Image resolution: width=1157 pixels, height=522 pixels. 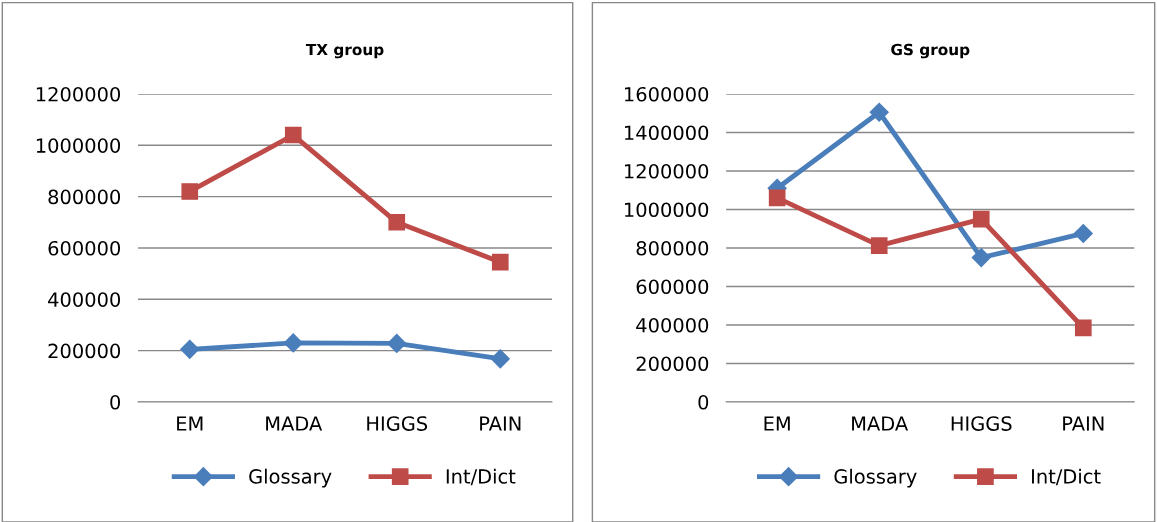 What do you see at coordinates (344, 51) in the screenshot?
I see `chart-title: TX group` at bounding box center [344, 51].